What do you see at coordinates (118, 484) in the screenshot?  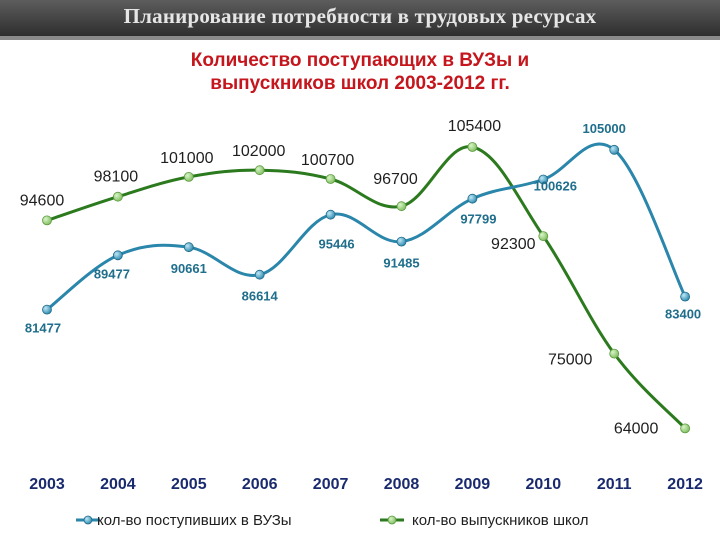 I see `x-tick-label: 2004` at bounding box center [118, 484].